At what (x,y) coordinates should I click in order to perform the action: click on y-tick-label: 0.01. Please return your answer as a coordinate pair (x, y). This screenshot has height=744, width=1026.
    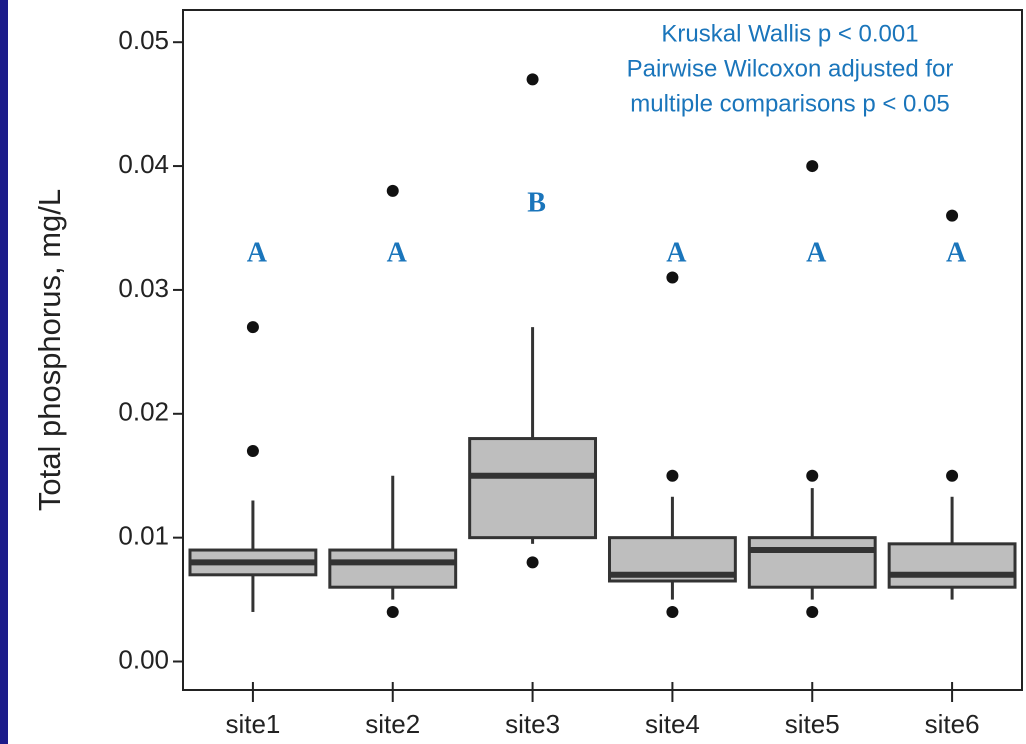
    Looking at the image, I should click on (143, 536).